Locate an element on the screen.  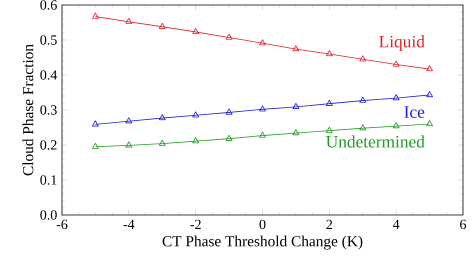
x-tick-label: -6 is located at coordinates (62, 225).